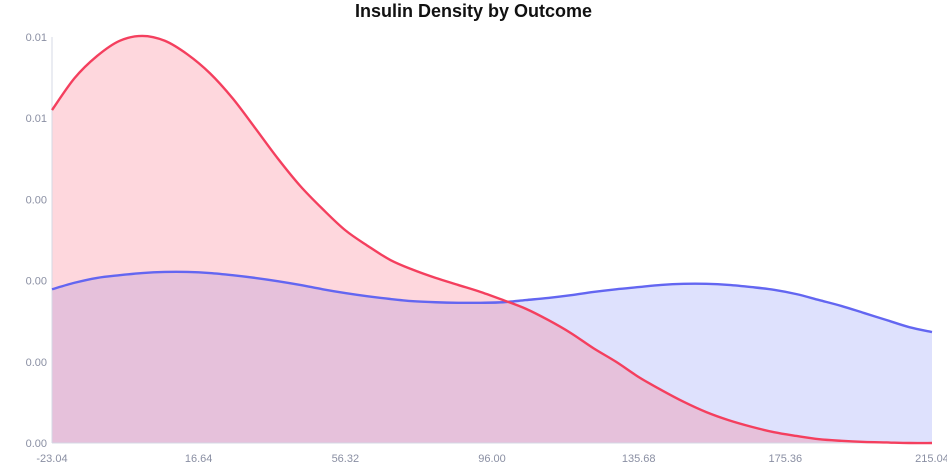 The width and height of the screenshot is (947, 471). What do you see at coordinates (639, 459) in the screenshot?
I see `x-tick-label: 135.68` at bounding box center [639, 459].